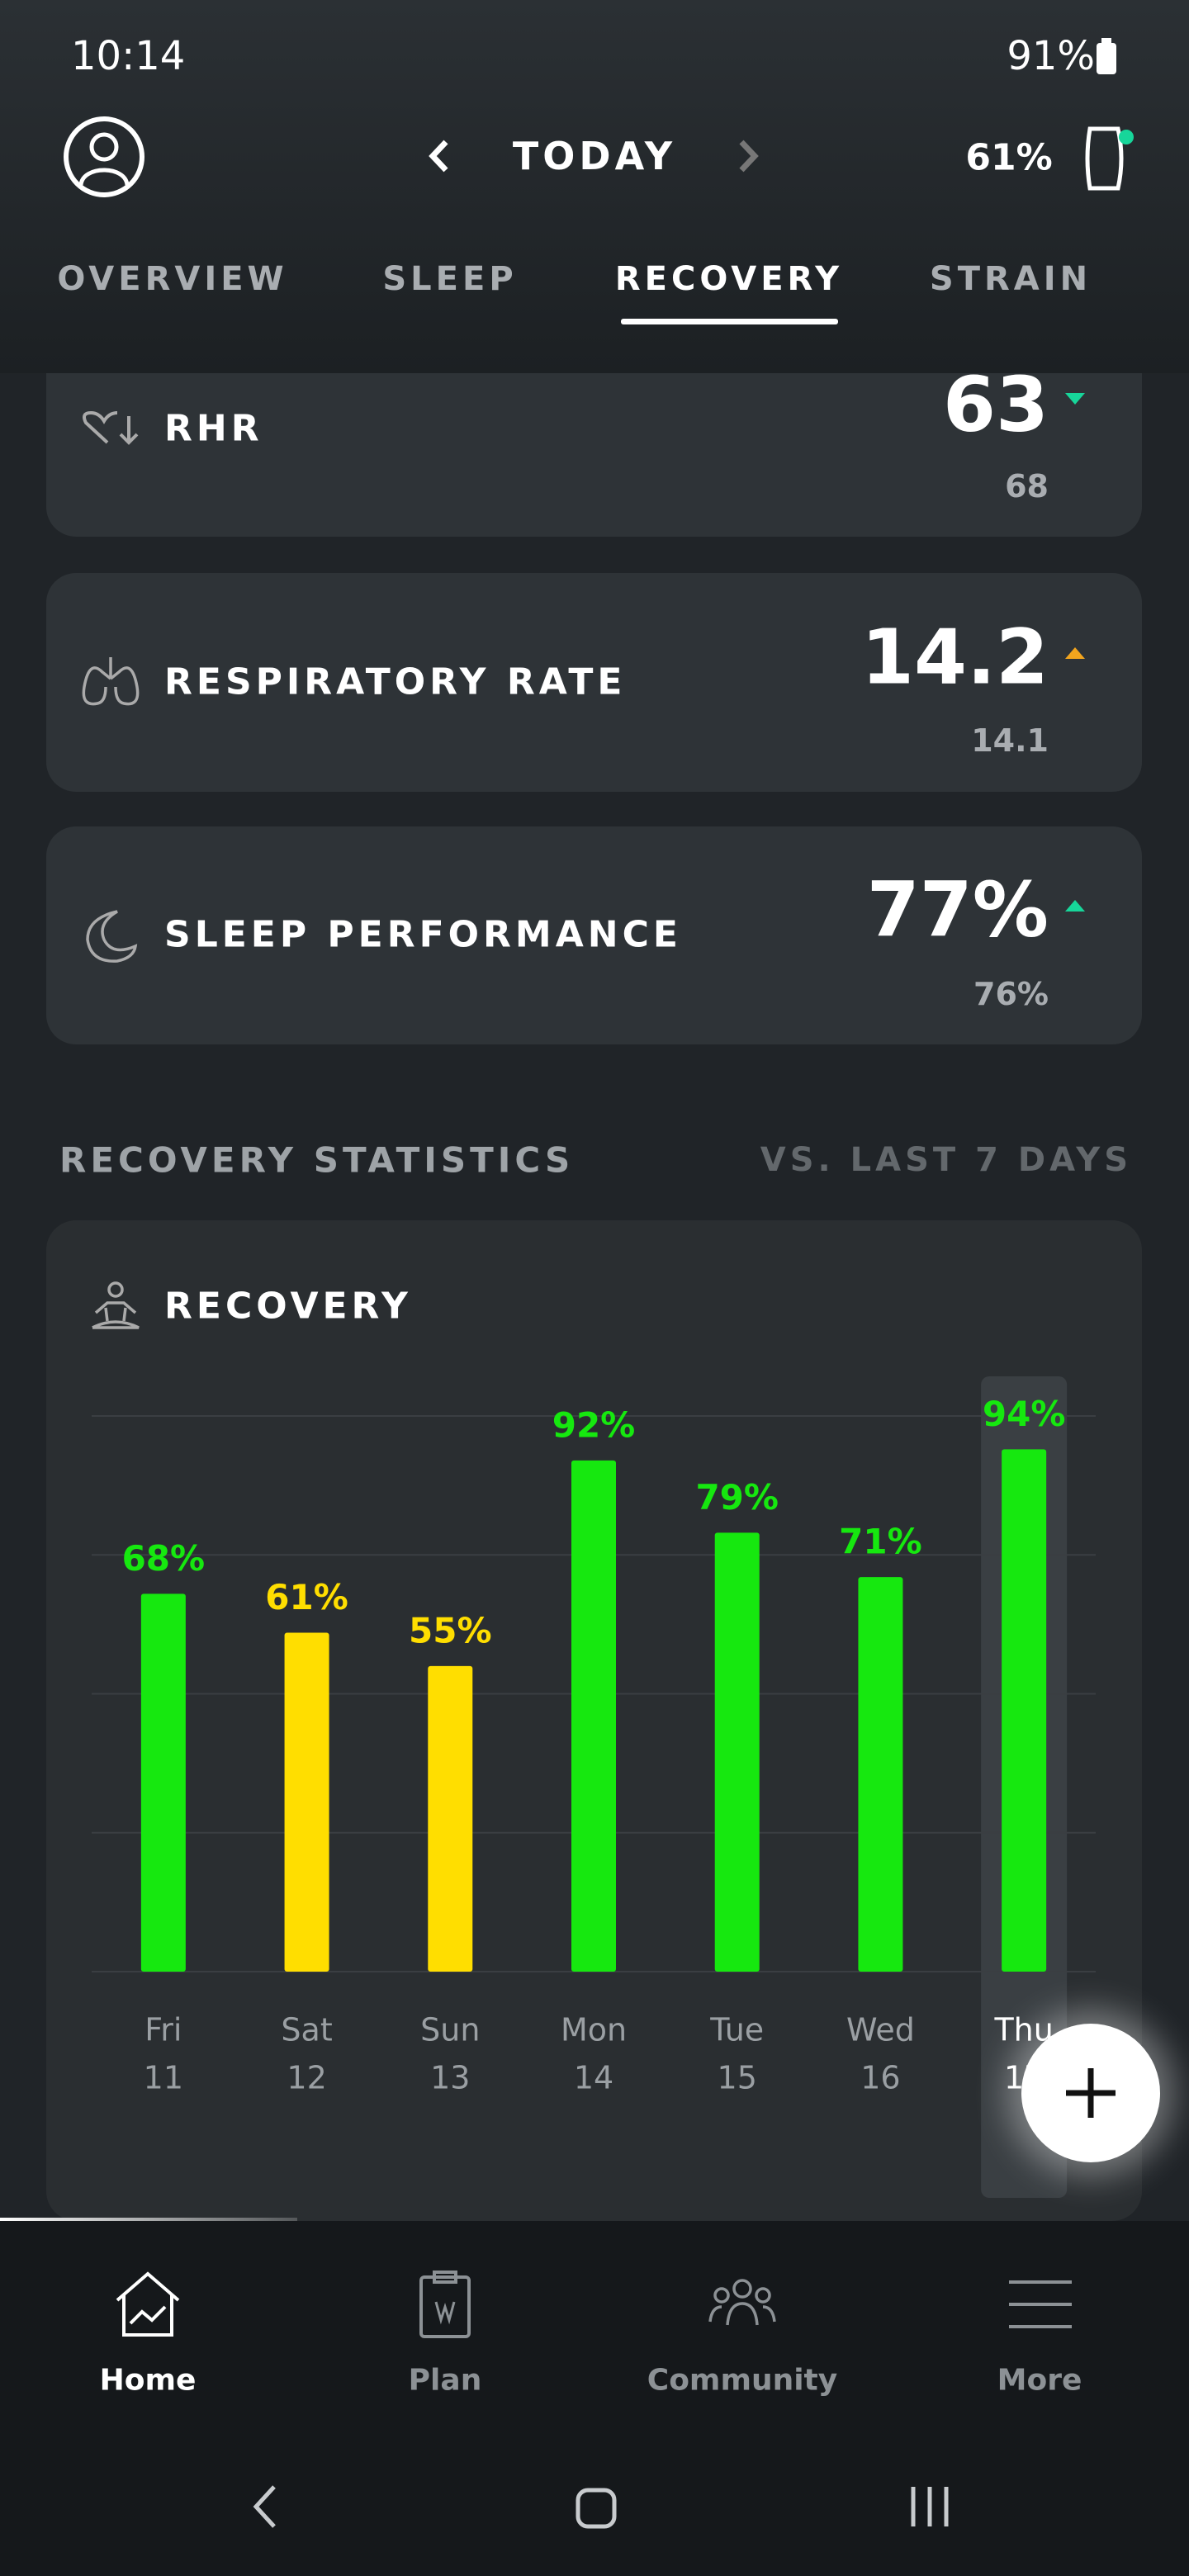 This screenshot has height=2576, width=1189. I want to click on recents-button, so click(930, 2506).